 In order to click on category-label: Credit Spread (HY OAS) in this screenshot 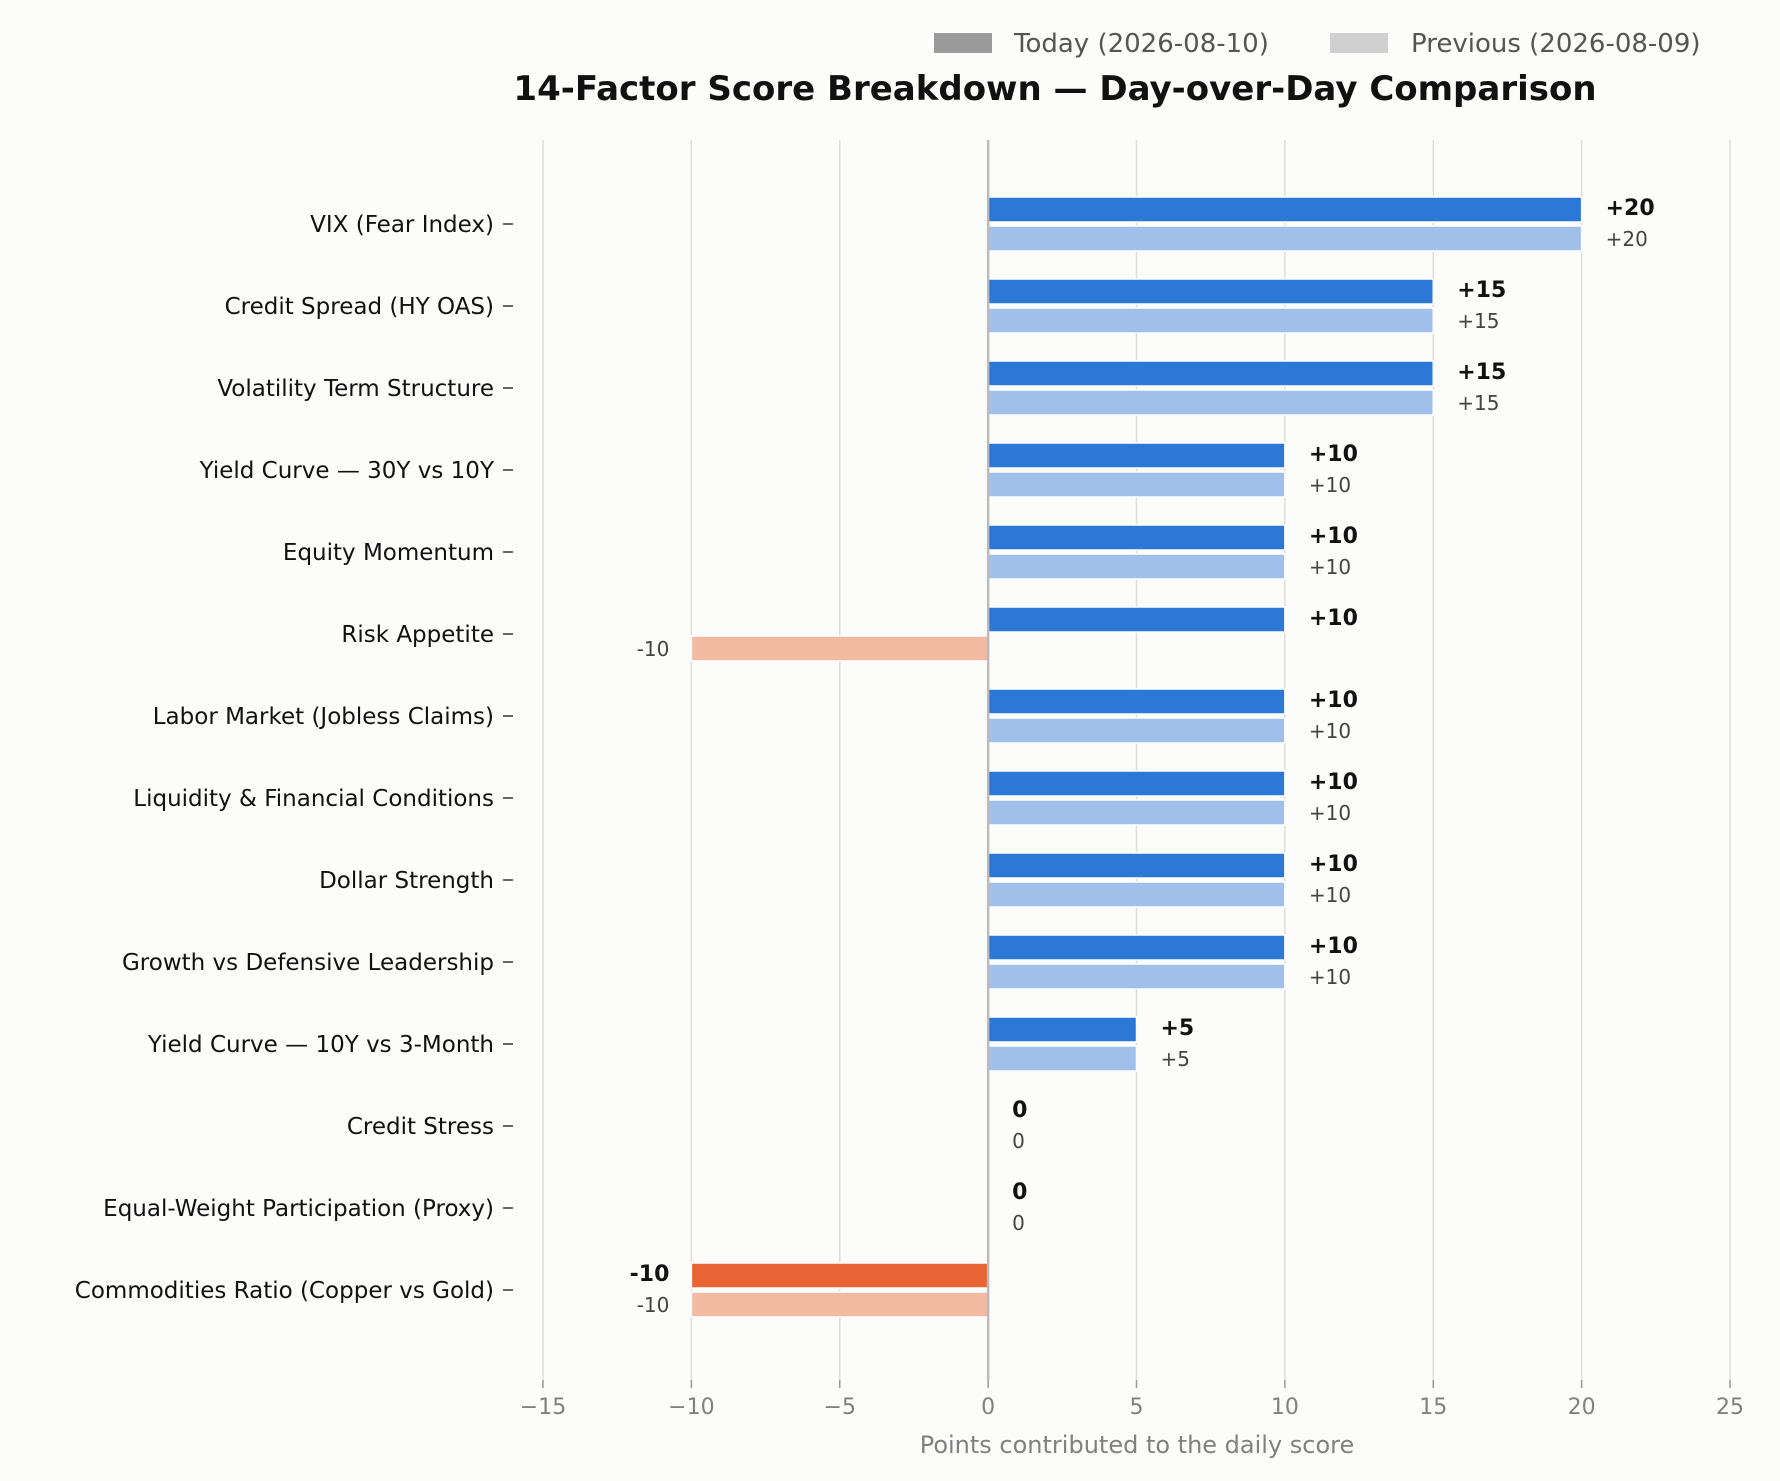, I will do `click(359, 307)`.